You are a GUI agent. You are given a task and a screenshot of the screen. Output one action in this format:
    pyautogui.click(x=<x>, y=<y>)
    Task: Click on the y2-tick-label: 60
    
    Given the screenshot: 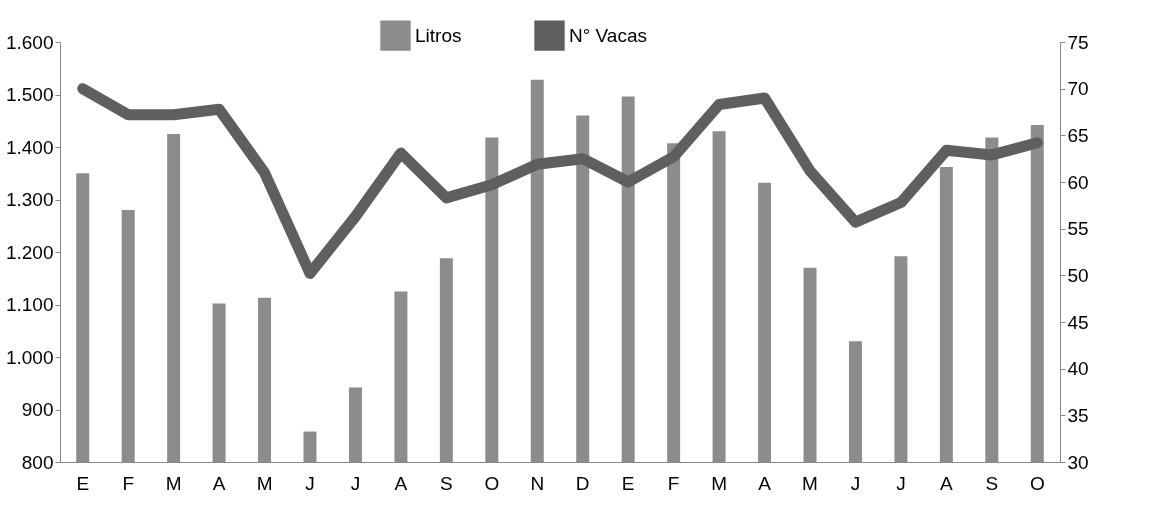 What is the action you would take?
    pyautogui.click(x=1078, y=182)
    